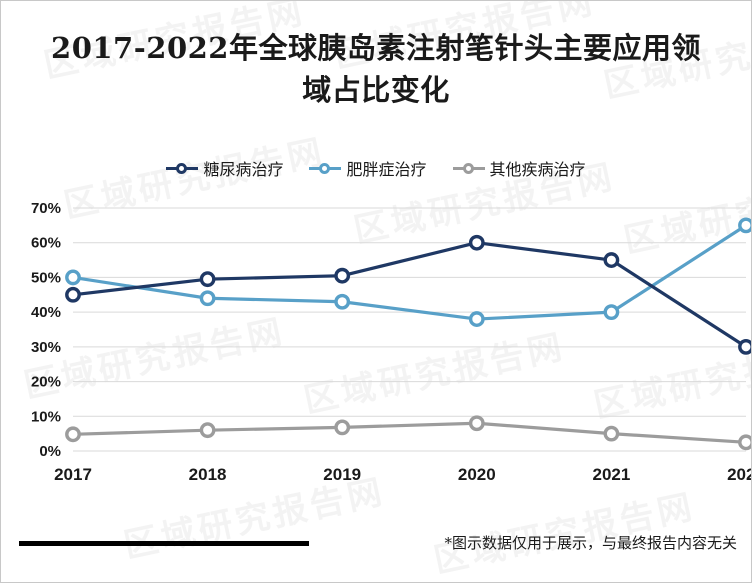 The image size is (752, 583). I want to click on legend-item-diabetes: 糖尿病治疗, so click(224, 168).